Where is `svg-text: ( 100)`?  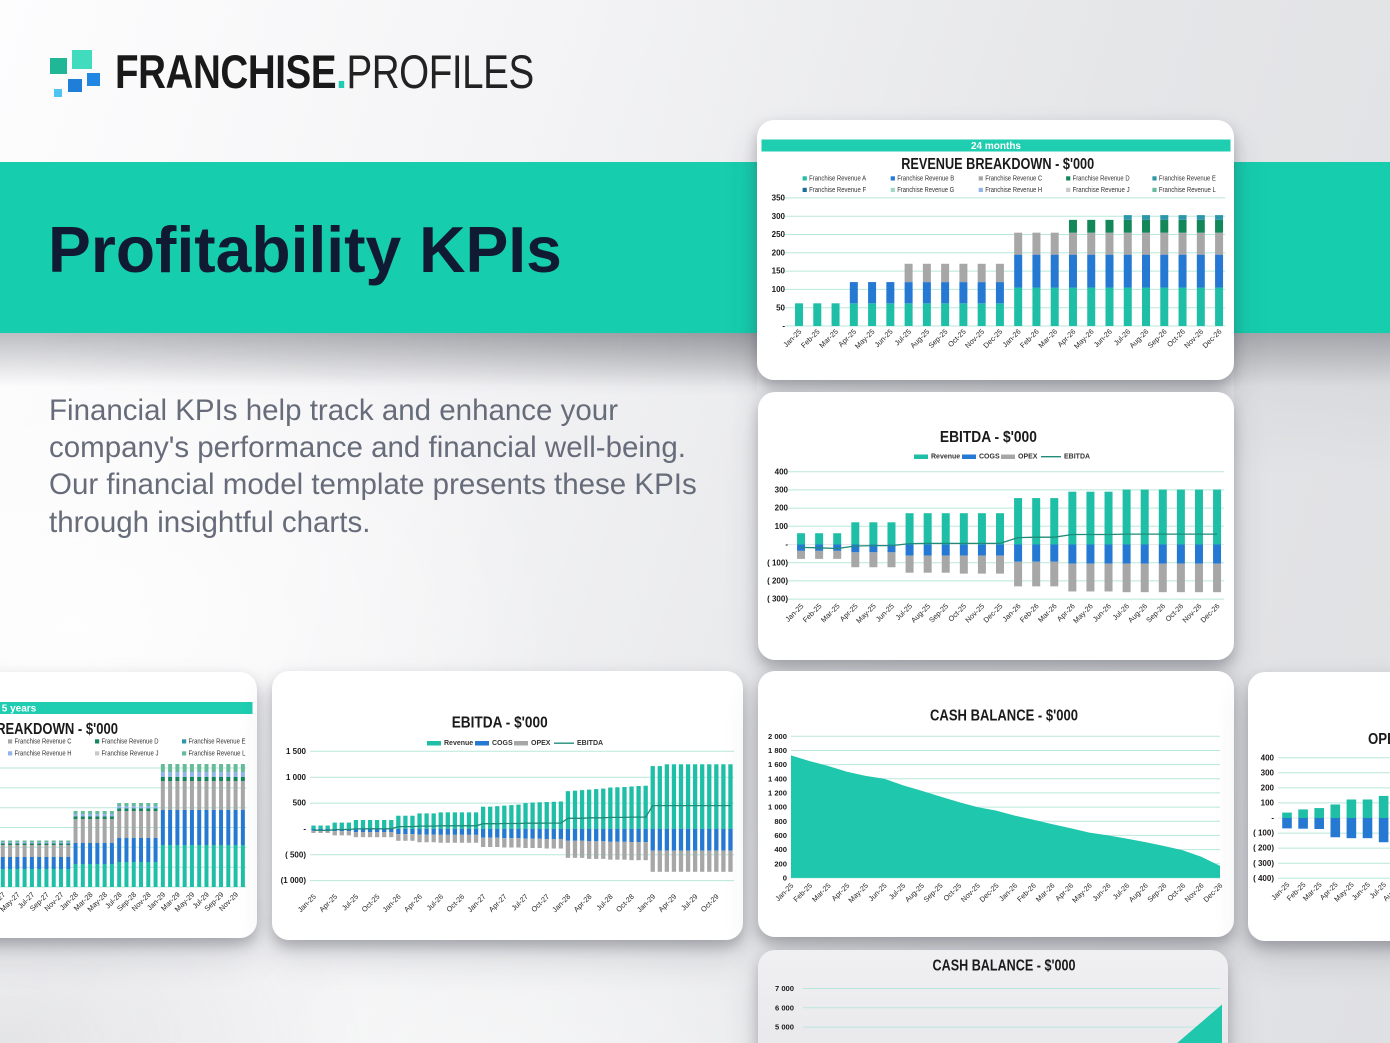 svg-text: ( 100) is located at coordinates (777, 562).